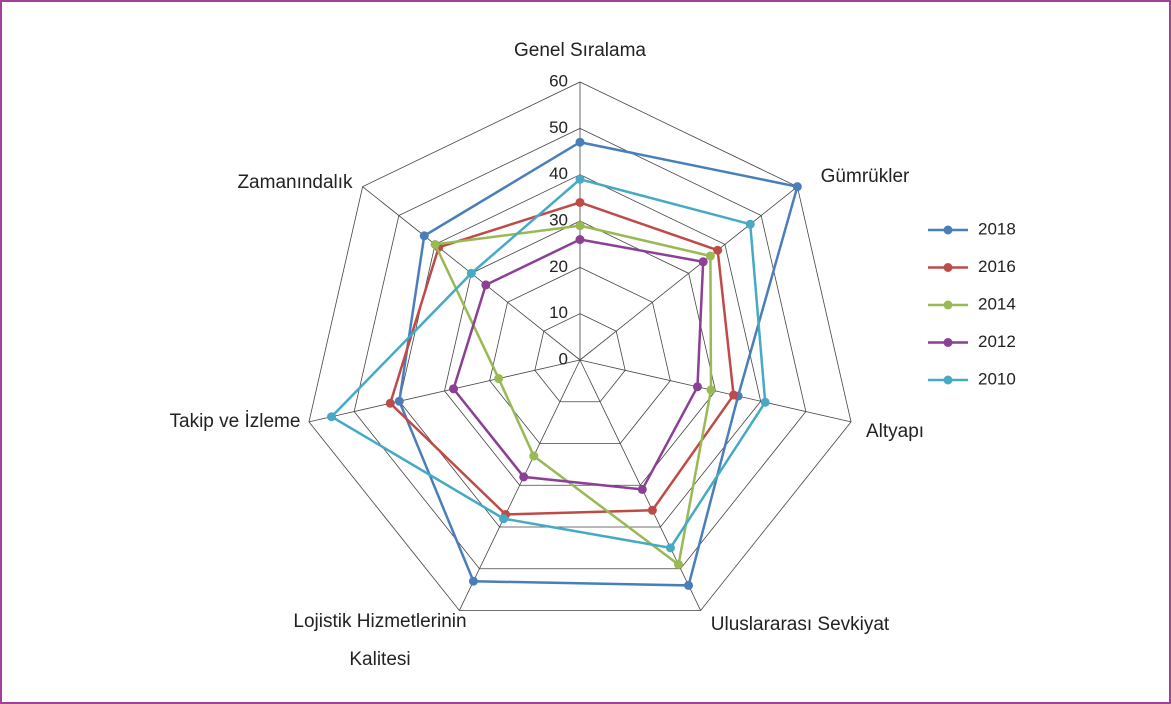 The height and width of the screenshot is (704, 1171). What do you see at coordinates (997, 378) in the screenshot?
I see `legend-label: 2010` at bounding box center [997, 378].